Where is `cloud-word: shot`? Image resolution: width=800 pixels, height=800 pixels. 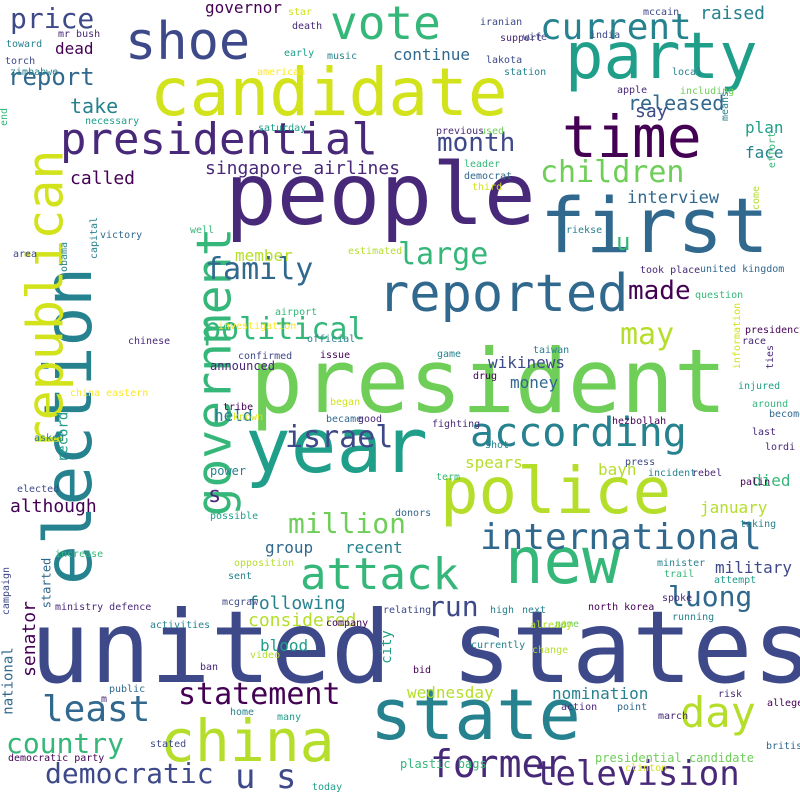 cloud-word: shot is located at coordinates (497, 445).